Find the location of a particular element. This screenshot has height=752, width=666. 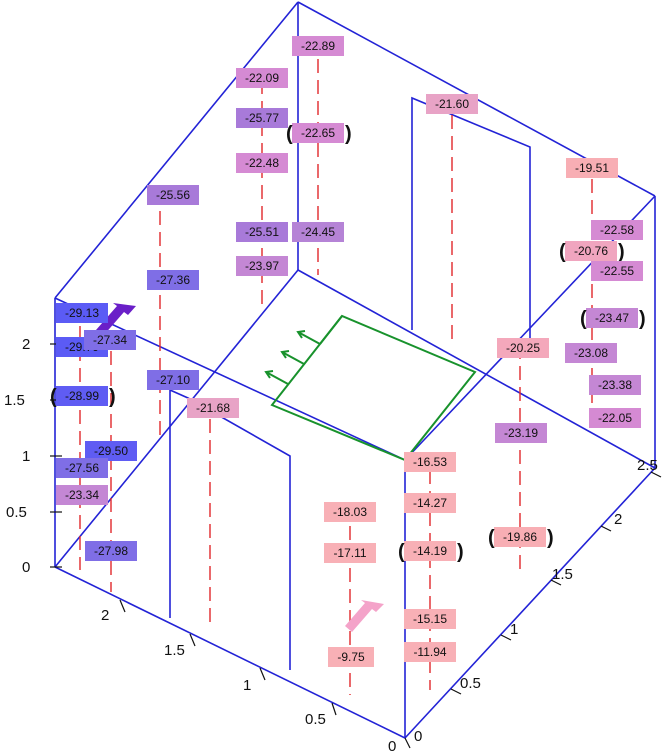

value-label: -17.11 is located at coordinates (350, 553).